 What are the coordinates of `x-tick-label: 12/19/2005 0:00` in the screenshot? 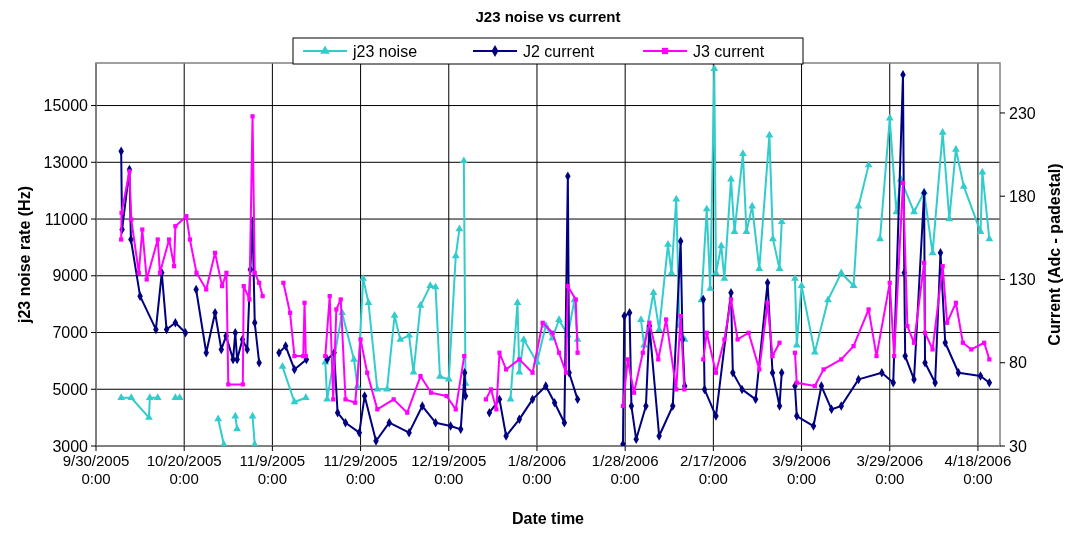 It's located at (449, 469).